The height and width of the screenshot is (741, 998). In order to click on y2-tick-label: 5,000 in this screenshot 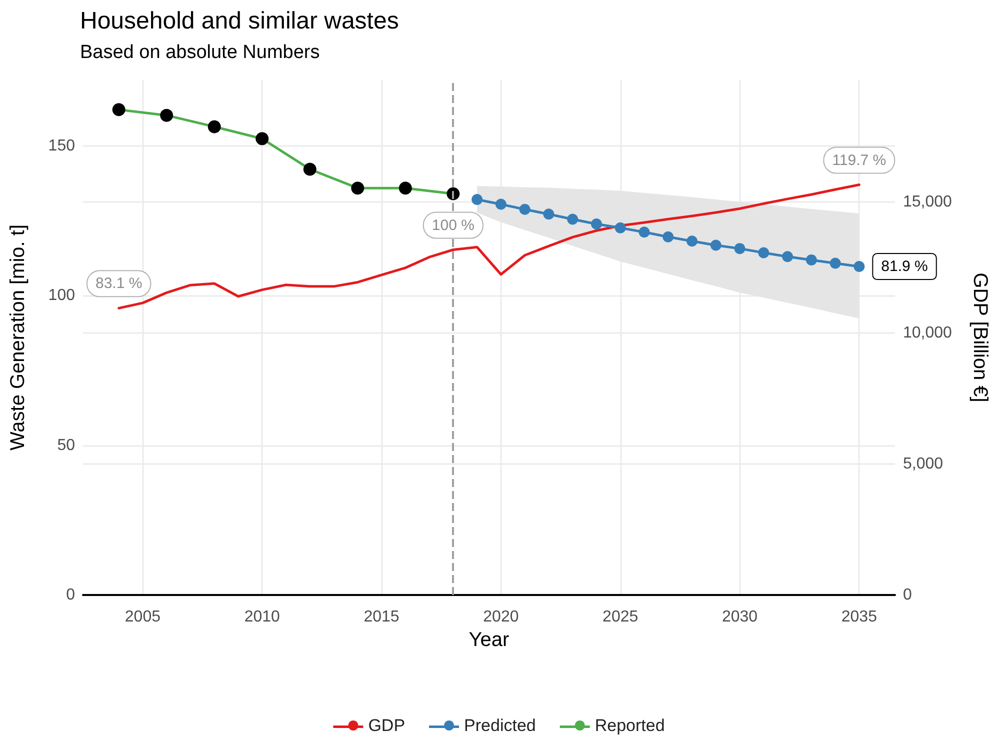, I will do `click(923, 464)`.